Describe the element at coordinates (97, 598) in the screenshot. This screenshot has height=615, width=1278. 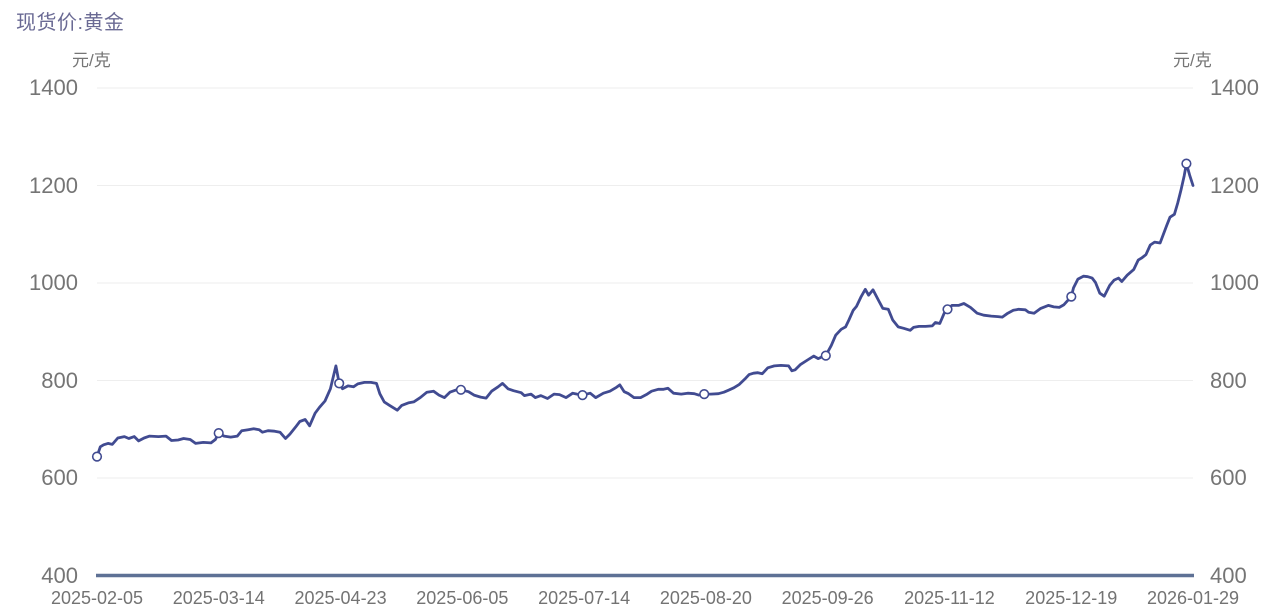
I see `x-axis-label: 2025-02-05` at that location.